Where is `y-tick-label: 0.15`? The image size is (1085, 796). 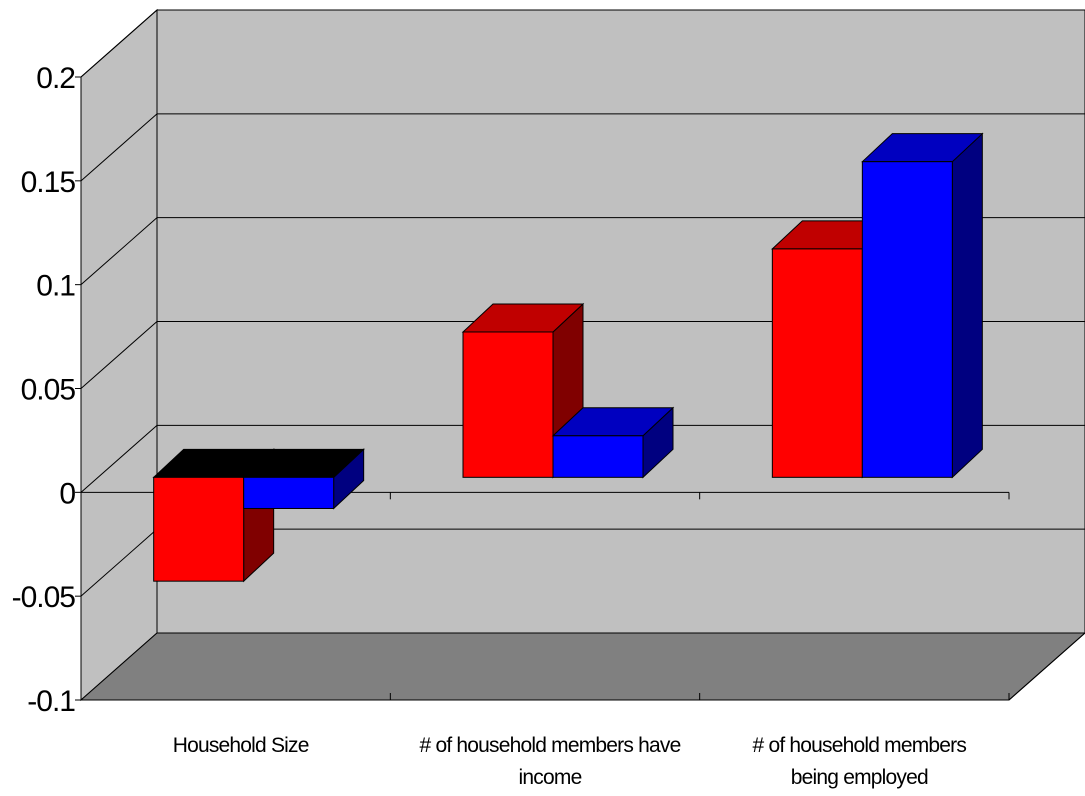 y-tick-label: 0.15 is located at coordinates (48, 182).